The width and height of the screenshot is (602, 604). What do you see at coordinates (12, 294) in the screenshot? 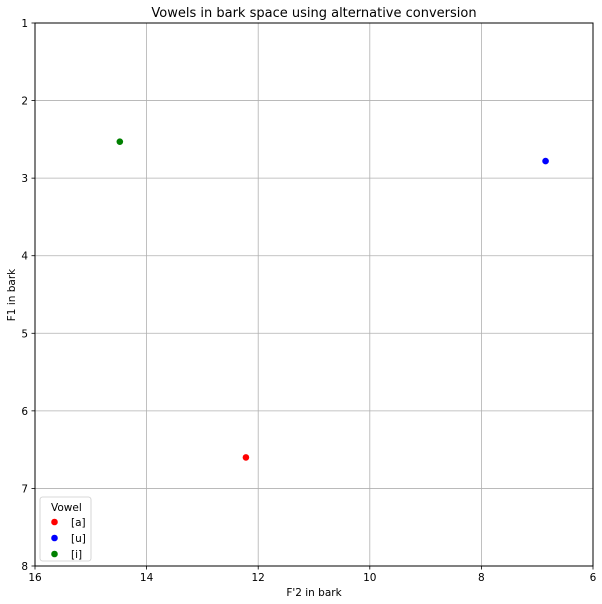
I see `y-axis-label: F1 in bark` at bounding box center [12, 294].